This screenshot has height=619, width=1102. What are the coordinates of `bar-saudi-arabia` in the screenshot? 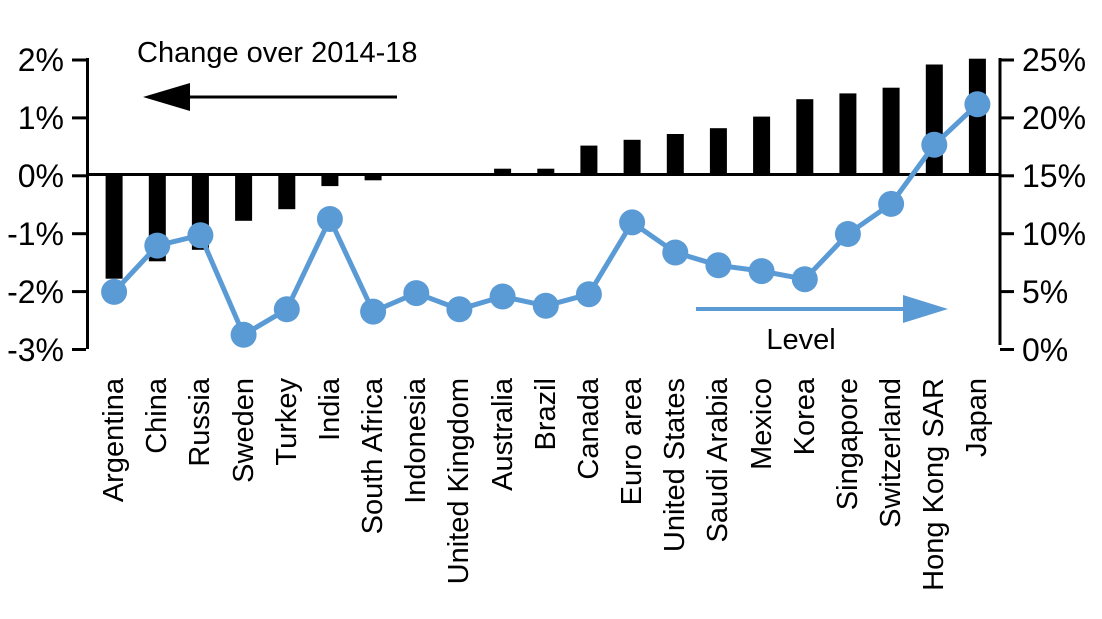 It's located at (718, 151).